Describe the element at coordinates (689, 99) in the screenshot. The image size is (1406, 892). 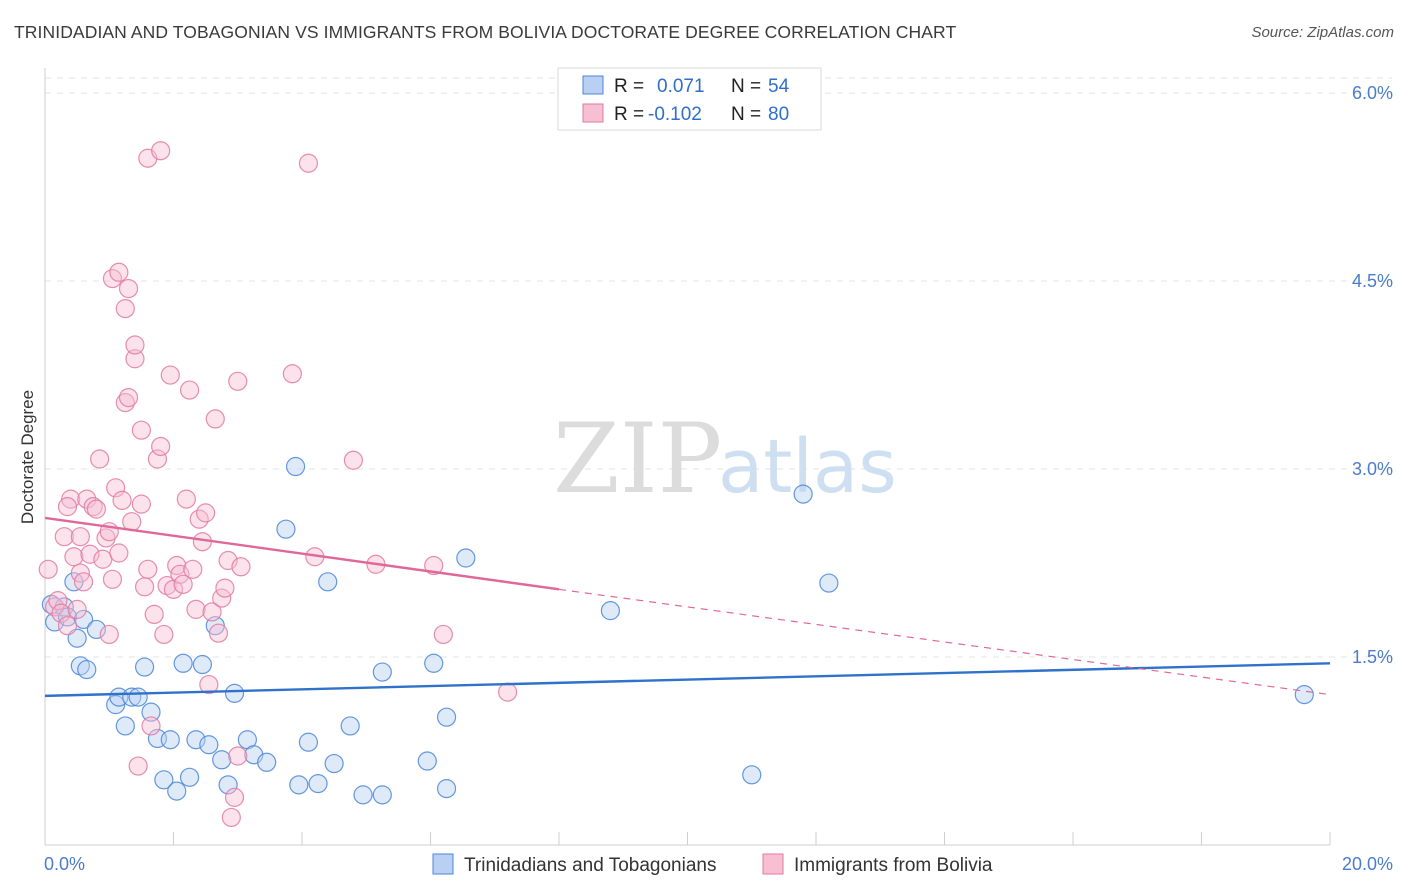
I see `stats-legend: R = 0.071 N = 54 R = -0.102 N = 80` at that location.